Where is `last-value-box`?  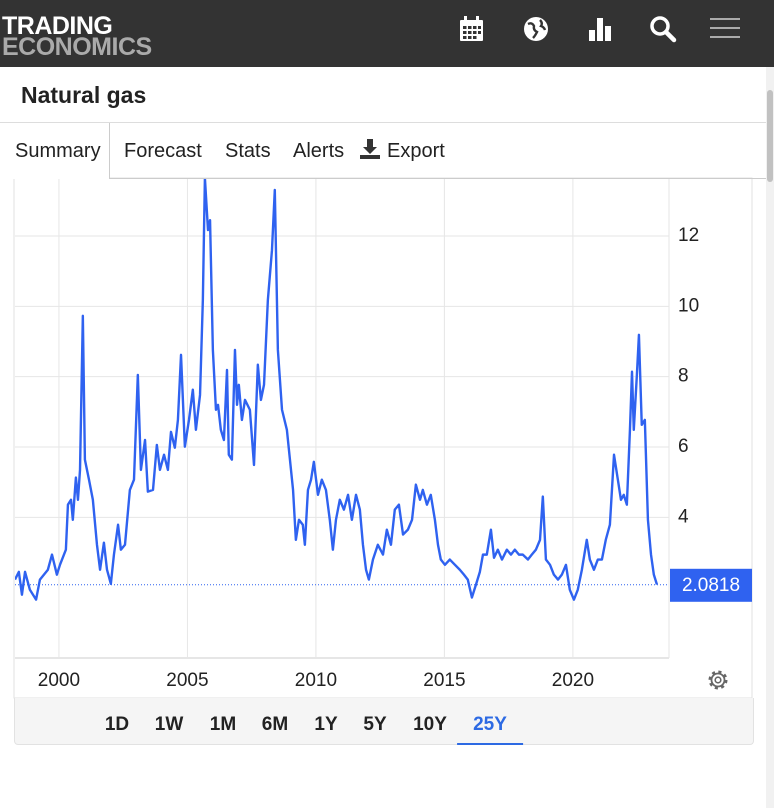
last-value-box is located at coordinates (711, 585).